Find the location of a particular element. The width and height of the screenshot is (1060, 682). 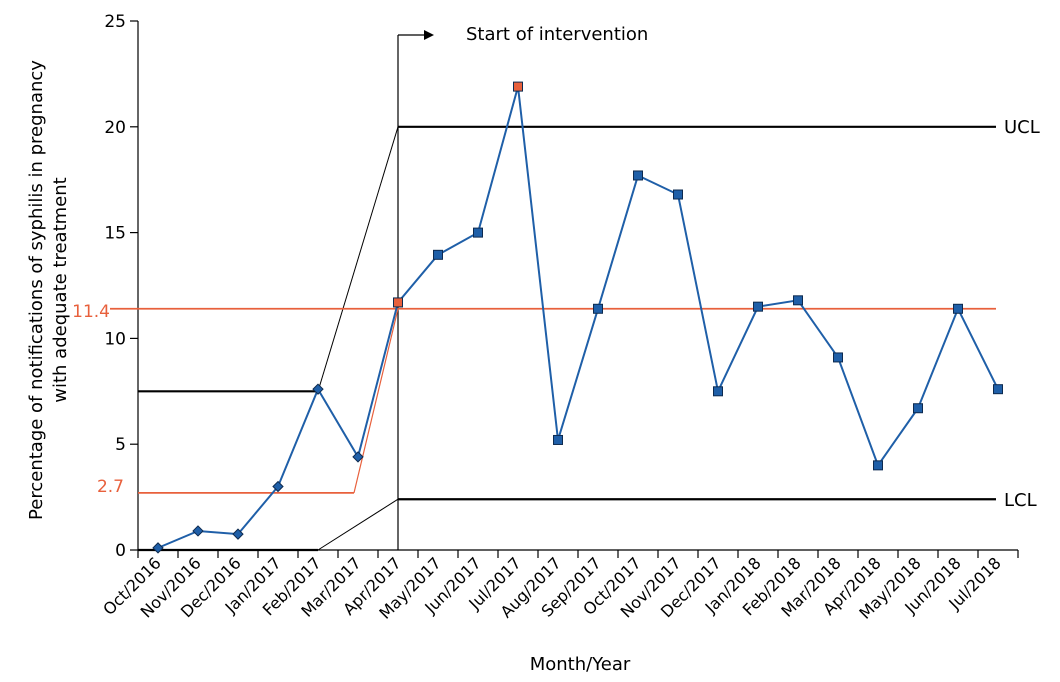

mean-transition-line is located at coordinates (376, 401).